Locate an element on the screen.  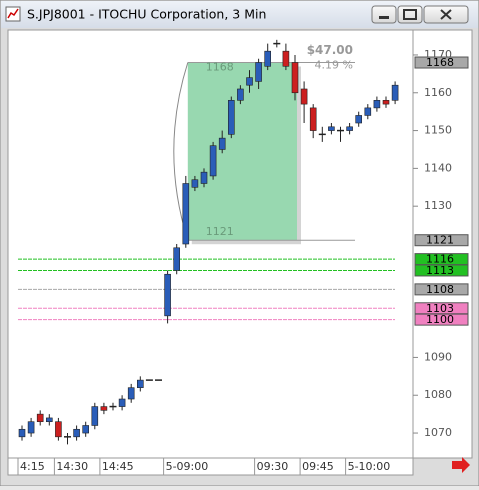
x-tick-label: 14:45 is located at coordinates (118, 466).